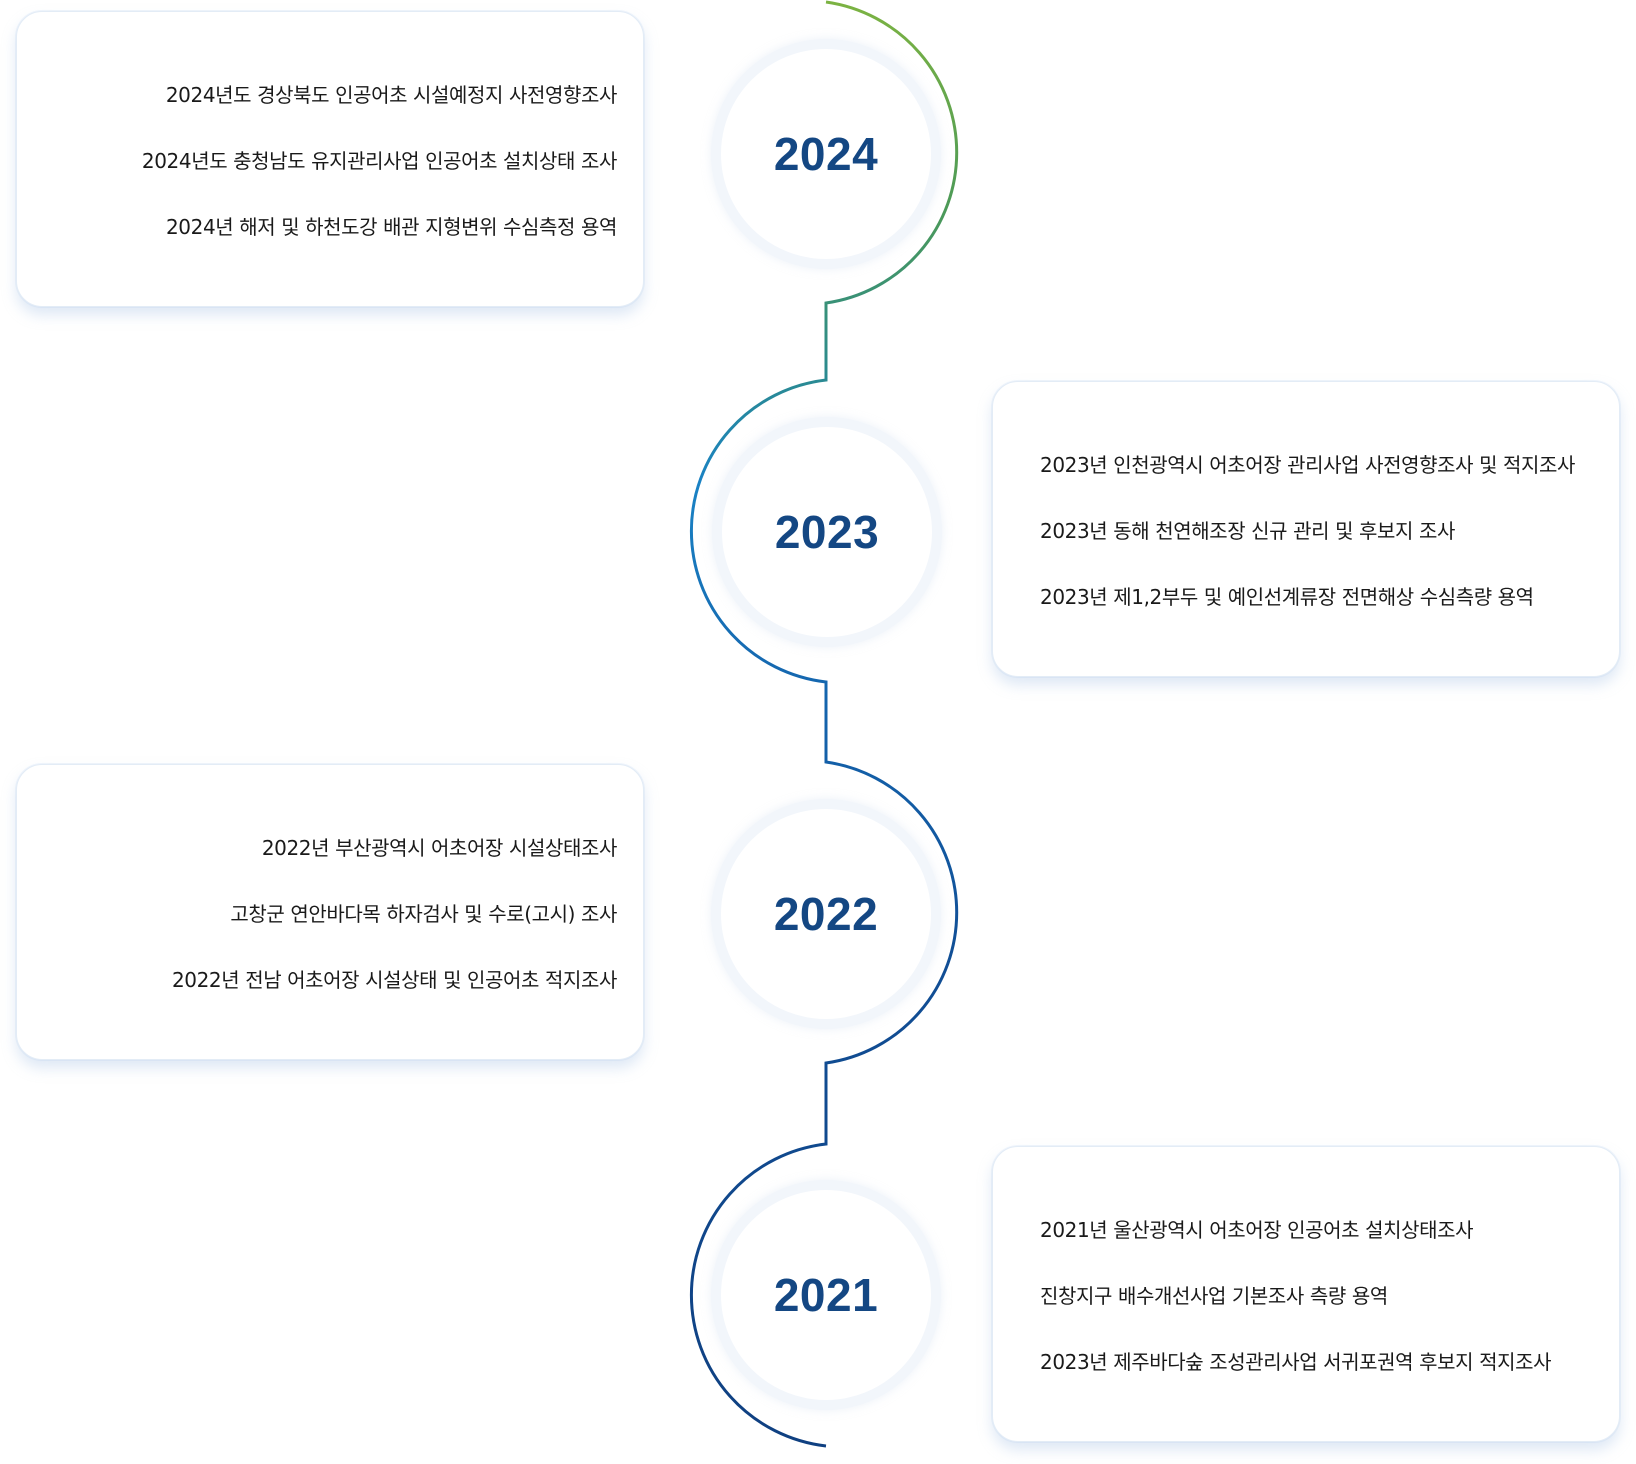  Describe the element at coordinates (1214, 1296) in the screenshot. I see `project-item: 진창지구 배수개선사업 기본조사 측량 용역` at that location.